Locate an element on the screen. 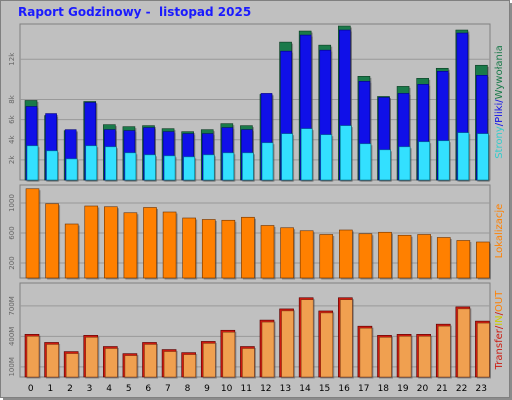 Image resolution: width=512 pixels, height=400 pixels. x-tick-label: 10 is located at coordinates (227, 389).